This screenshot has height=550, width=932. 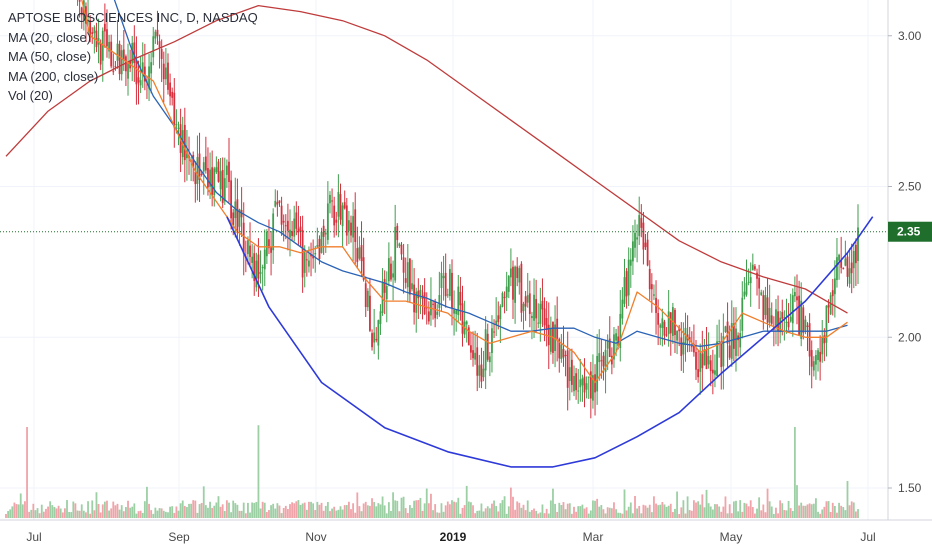 What do you see at coordinates (53, 76) in the screenshot?
I see `indicator-ma200: MA (200, close)` at bounding box center [53, 76].